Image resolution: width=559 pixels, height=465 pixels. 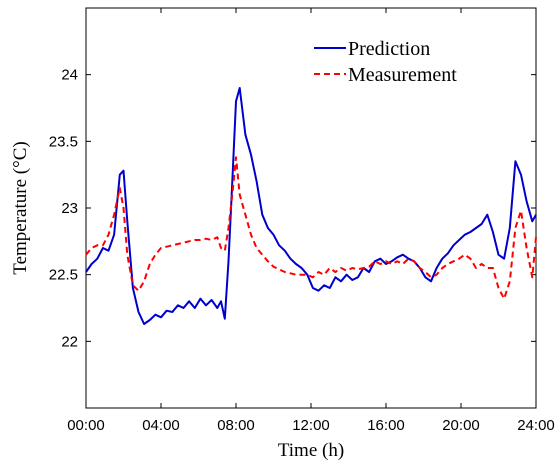 I want to click on y-tick-label: 23.5, so click(x=63, y=141).